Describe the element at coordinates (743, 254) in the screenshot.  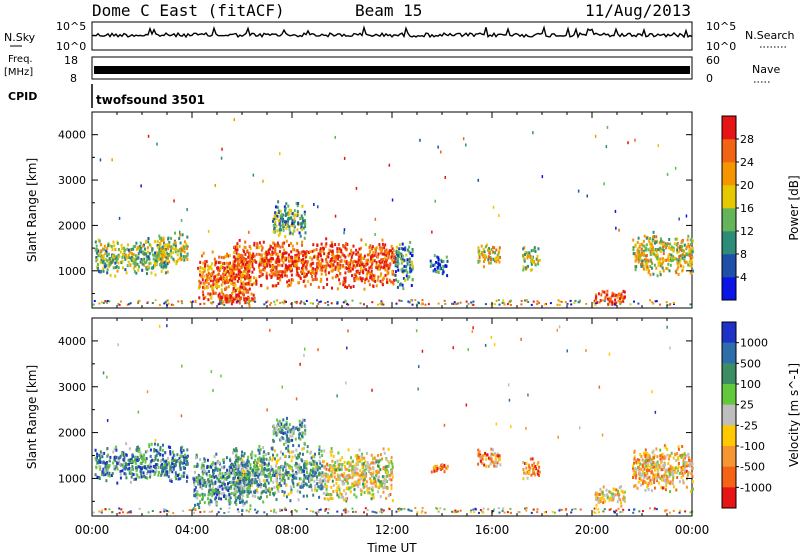
I see `power-colorbar-tick-label: 8` at that location.